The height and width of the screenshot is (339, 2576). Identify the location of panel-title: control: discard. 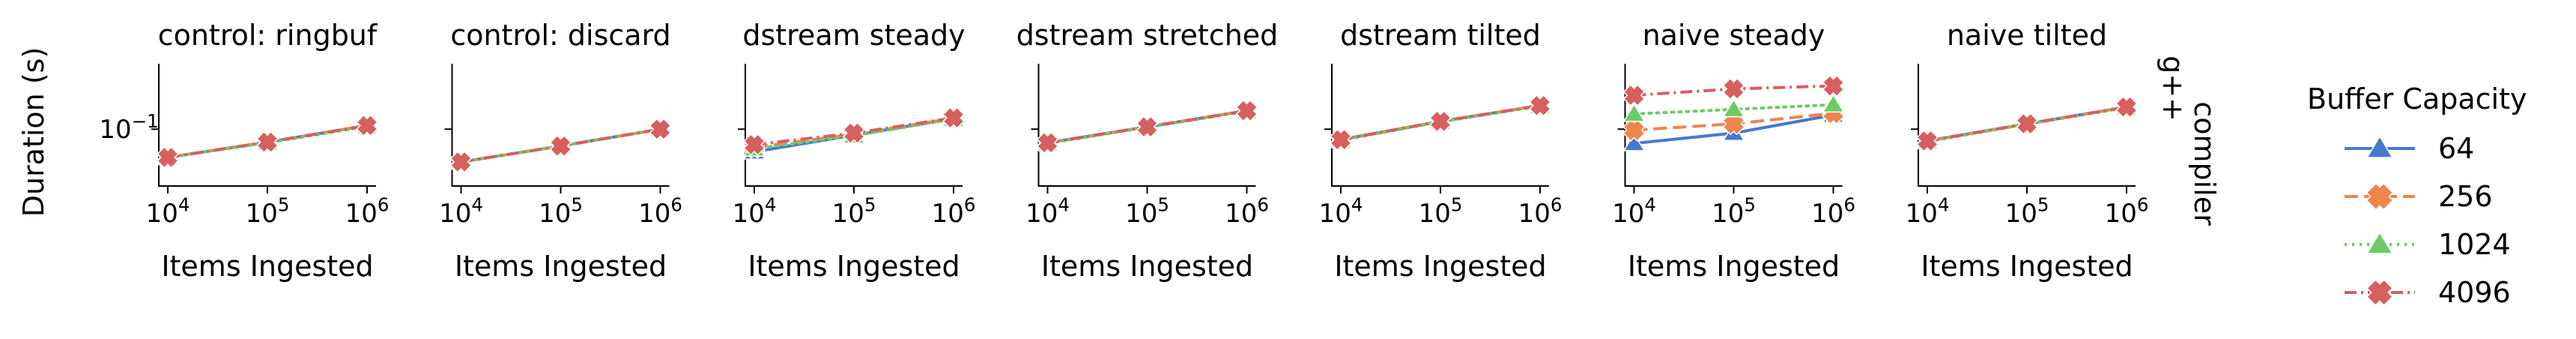
(560, 35).